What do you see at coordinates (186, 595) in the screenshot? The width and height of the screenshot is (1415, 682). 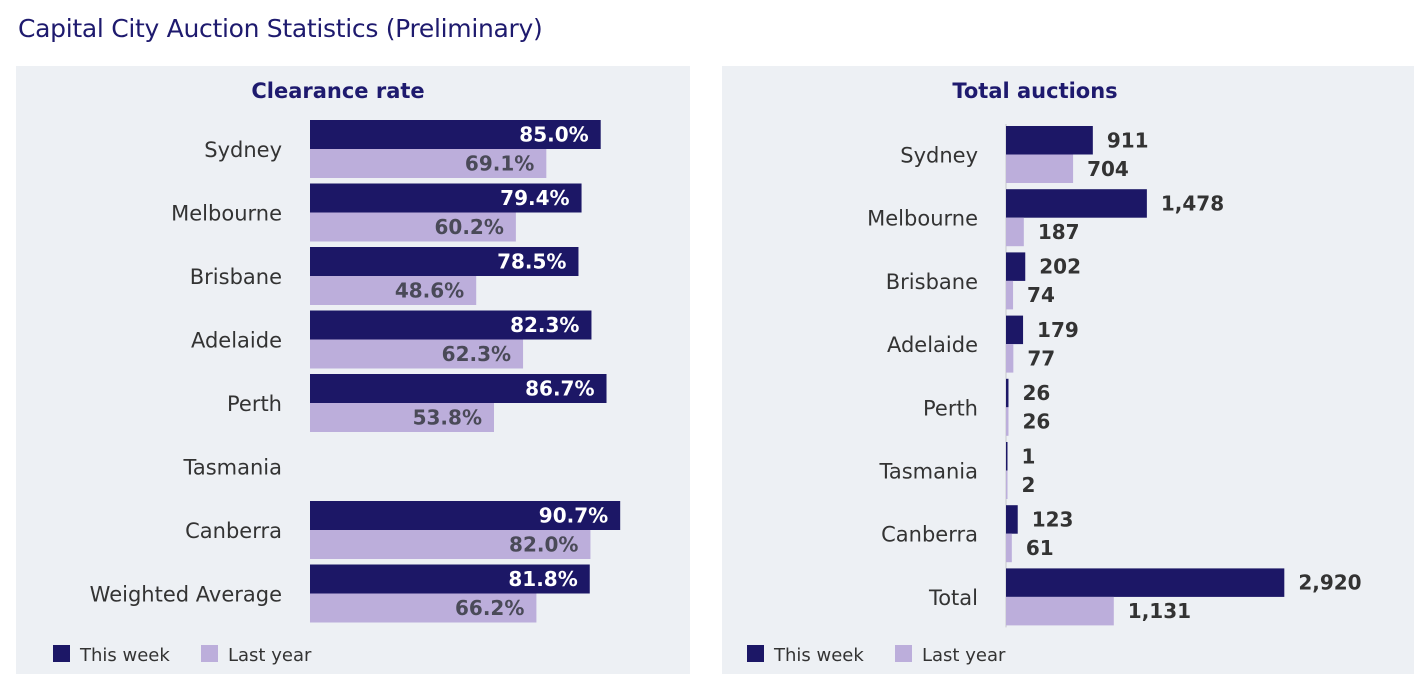 I see `category-label: Weighted Average` at bounding box center [186, 595].